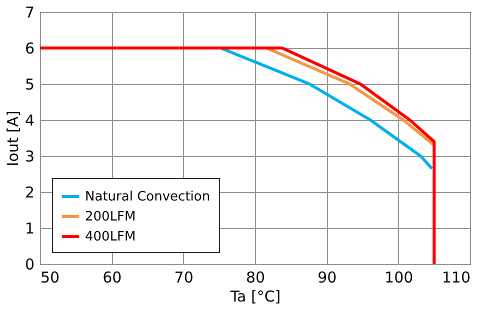 This screenshot has width=500, height=320. I want to click on y-tick-label: 5, so click(29, 85).